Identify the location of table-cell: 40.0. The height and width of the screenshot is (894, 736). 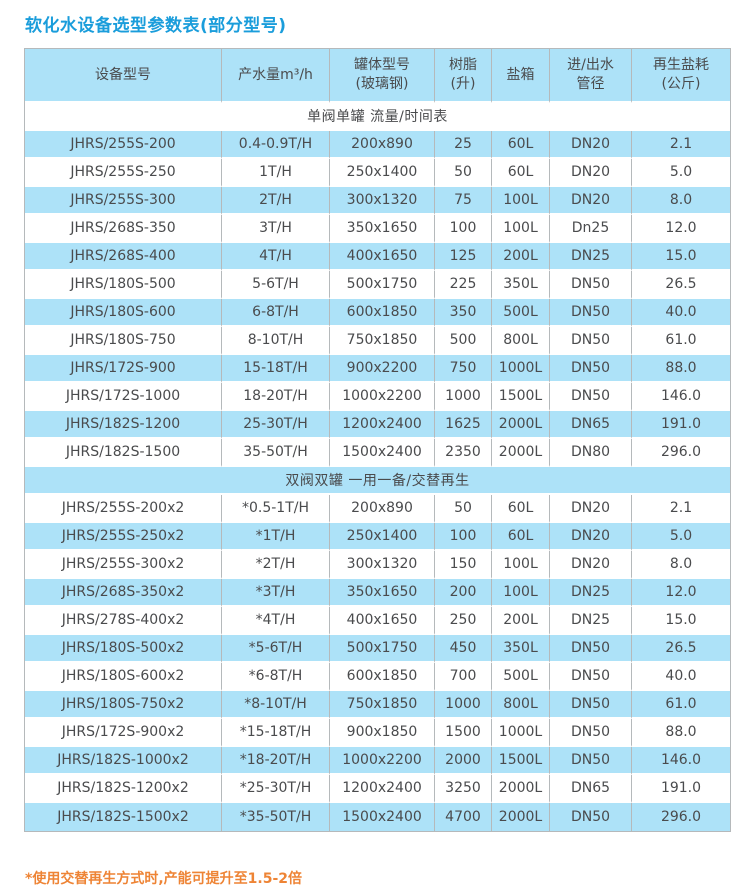
(681, 677).